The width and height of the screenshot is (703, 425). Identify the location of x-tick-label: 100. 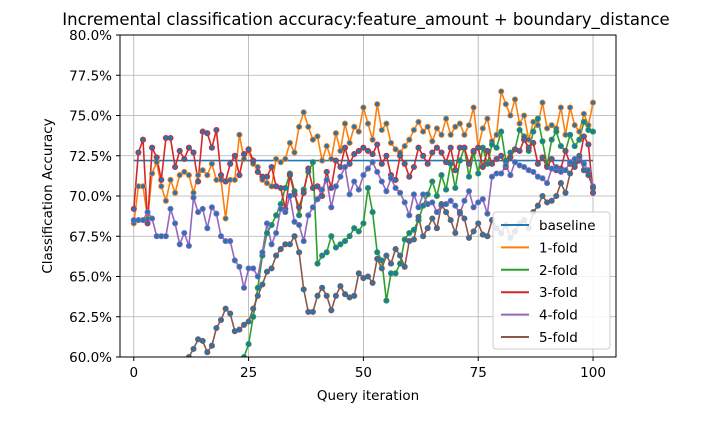
(593, 373).